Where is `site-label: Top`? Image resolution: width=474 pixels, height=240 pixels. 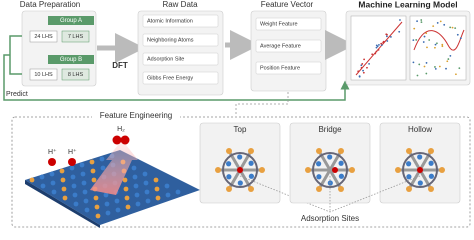
site-label: Top is located at coordinates (240, 129).